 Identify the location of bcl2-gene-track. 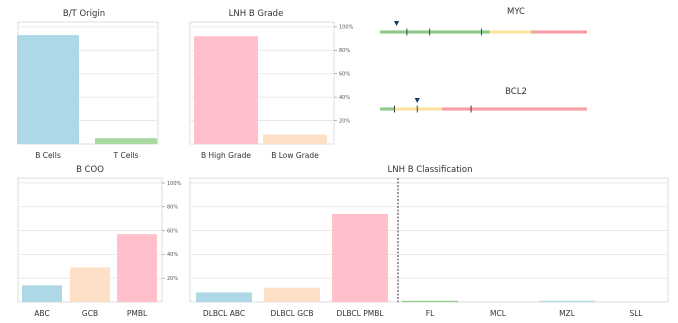
(483, 105).